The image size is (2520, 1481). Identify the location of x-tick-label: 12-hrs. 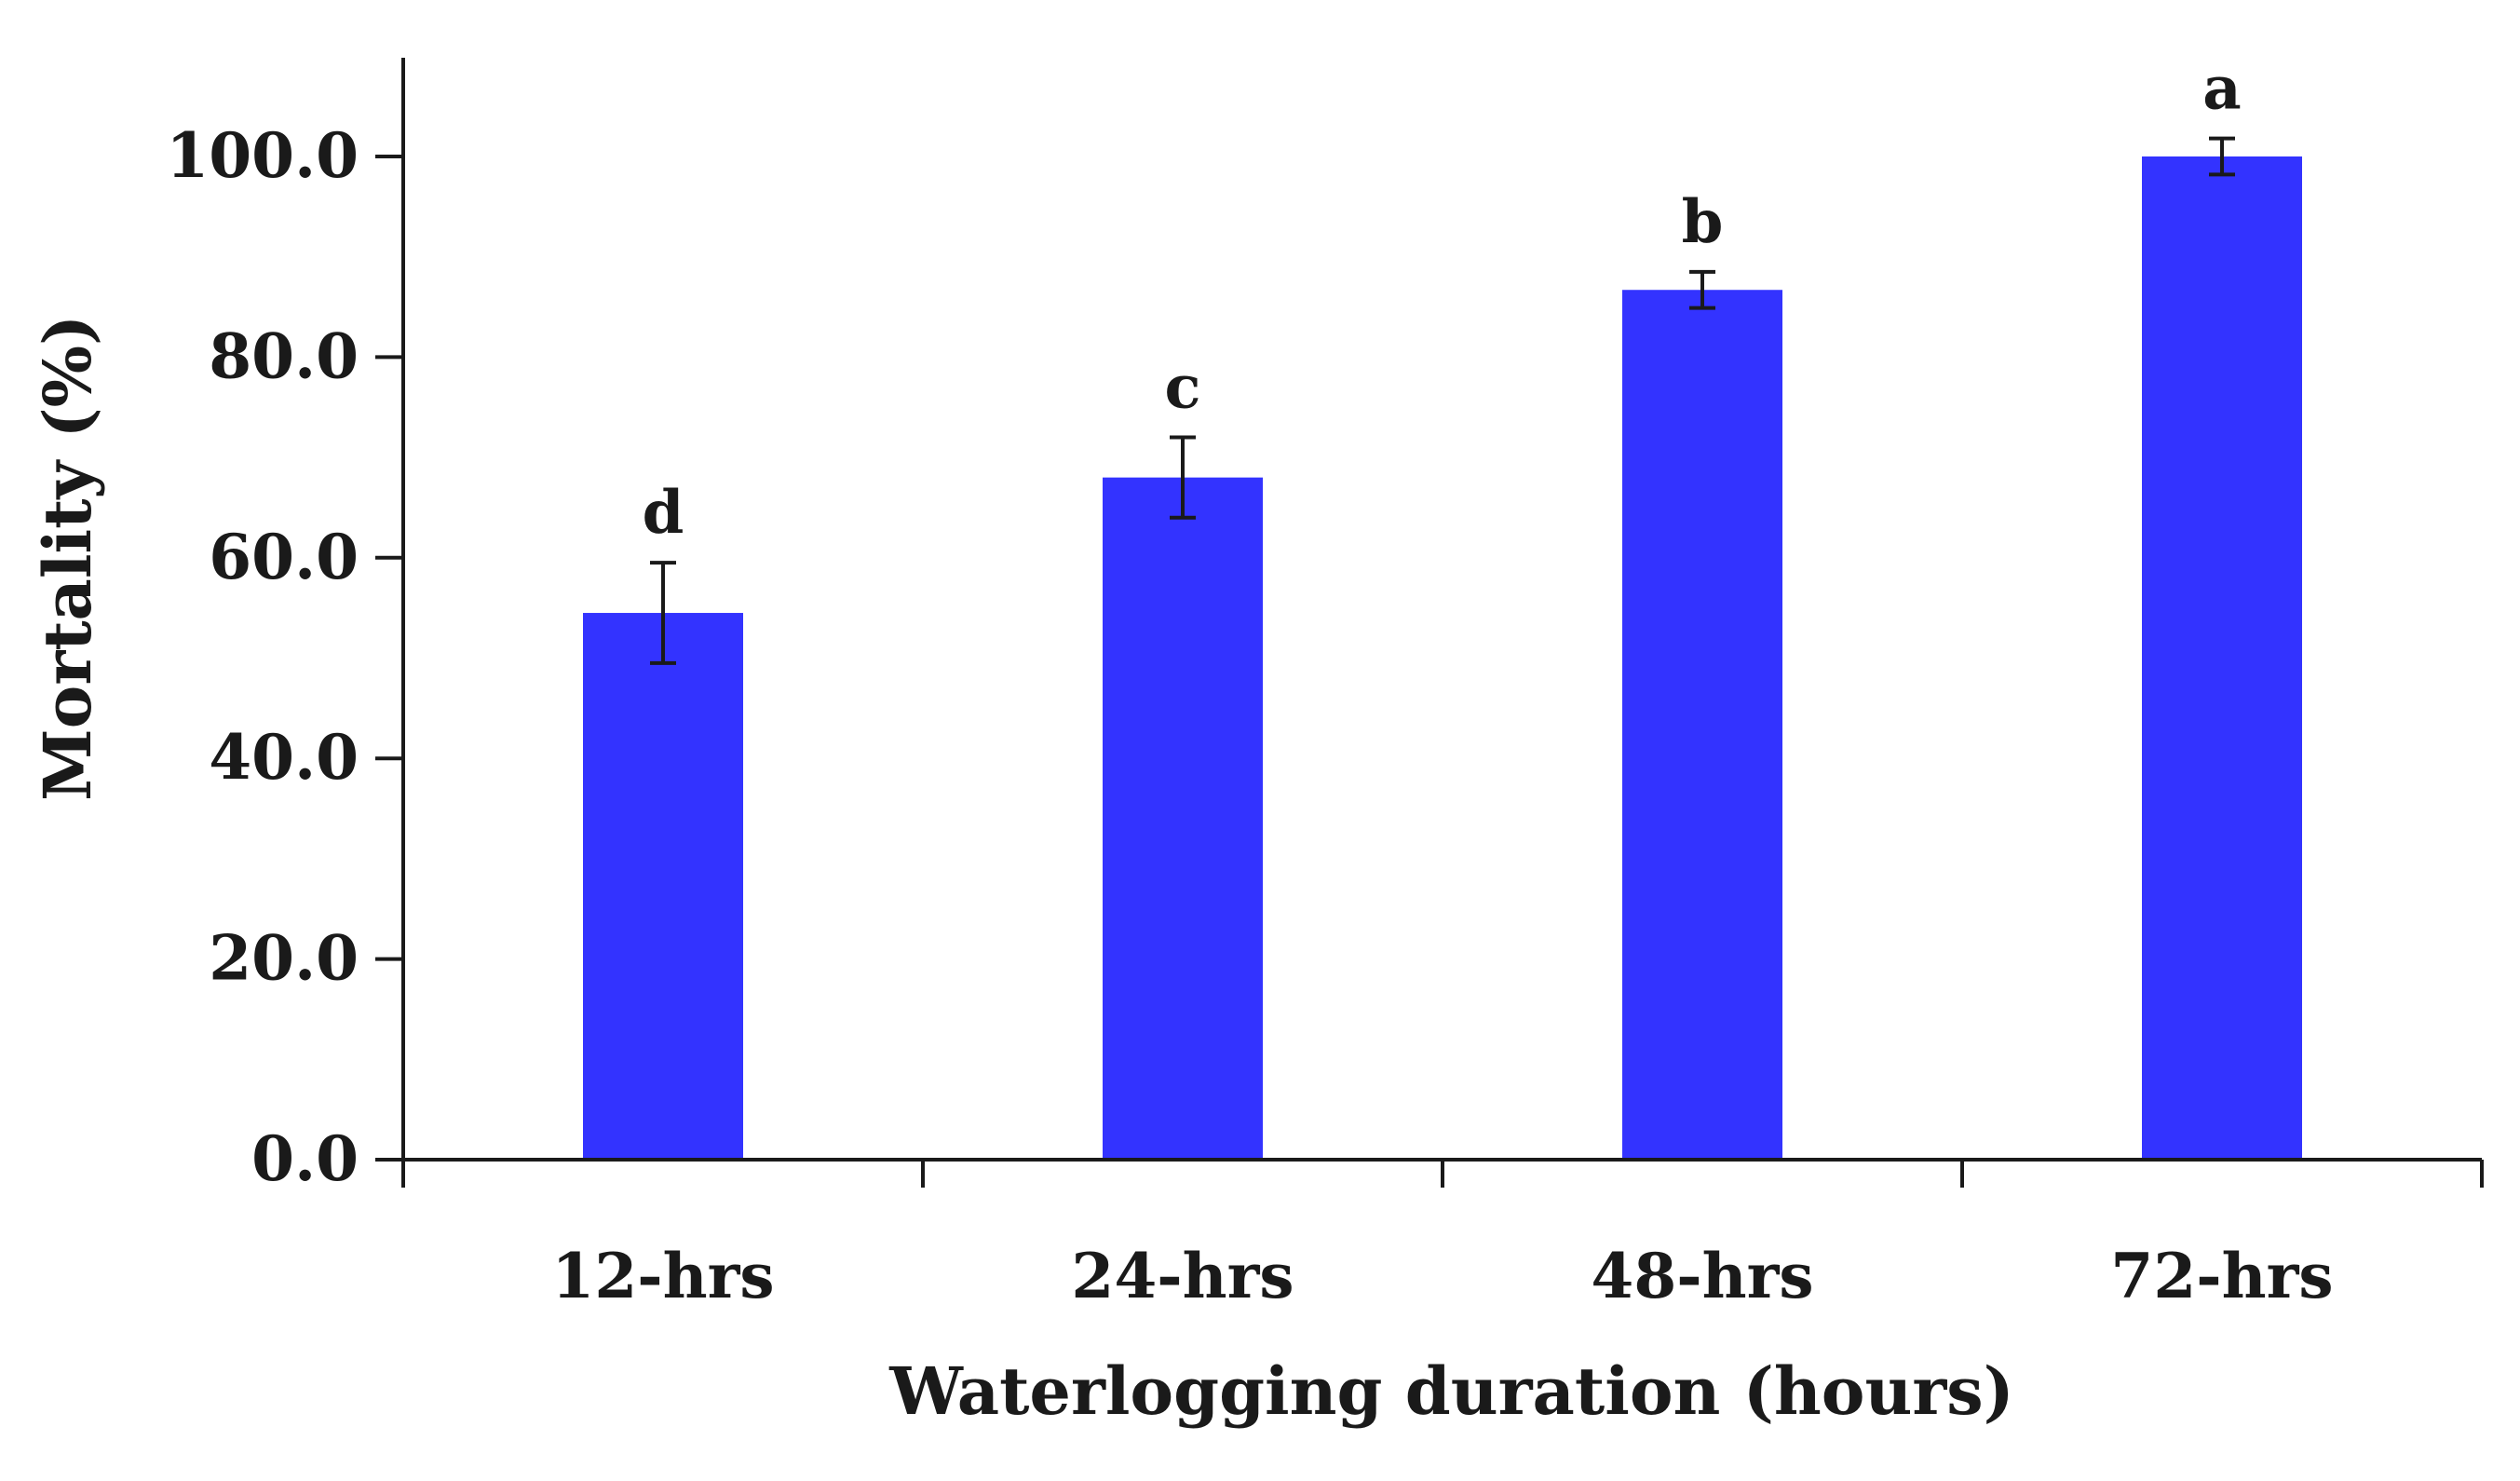
(662, 1276).